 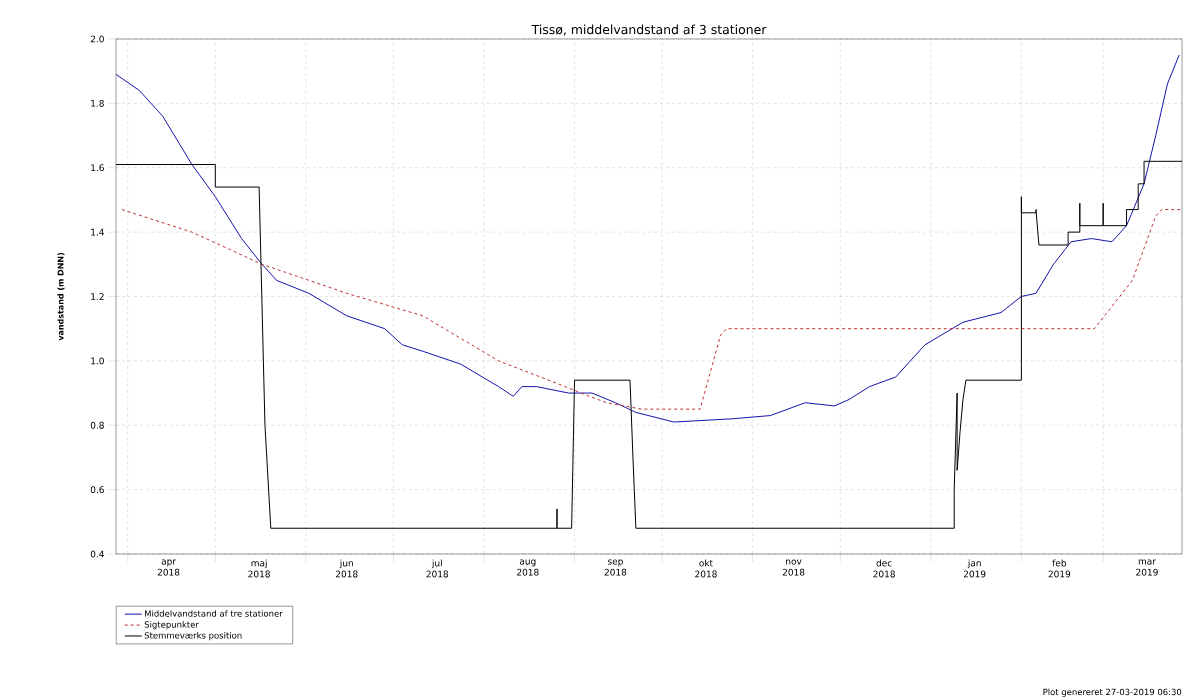 I want to click on x-tick-label: maj 2018, so click(x=259, y=568).